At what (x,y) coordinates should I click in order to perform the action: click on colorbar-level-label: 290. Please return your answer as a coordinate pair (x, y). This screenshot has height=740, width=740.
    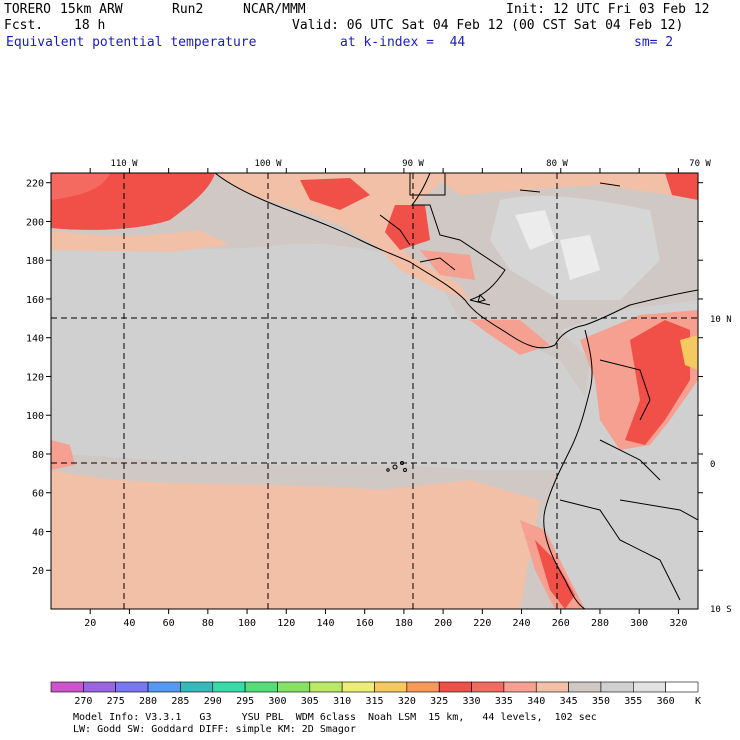
    Looking at the image, I should click on (213, 701).